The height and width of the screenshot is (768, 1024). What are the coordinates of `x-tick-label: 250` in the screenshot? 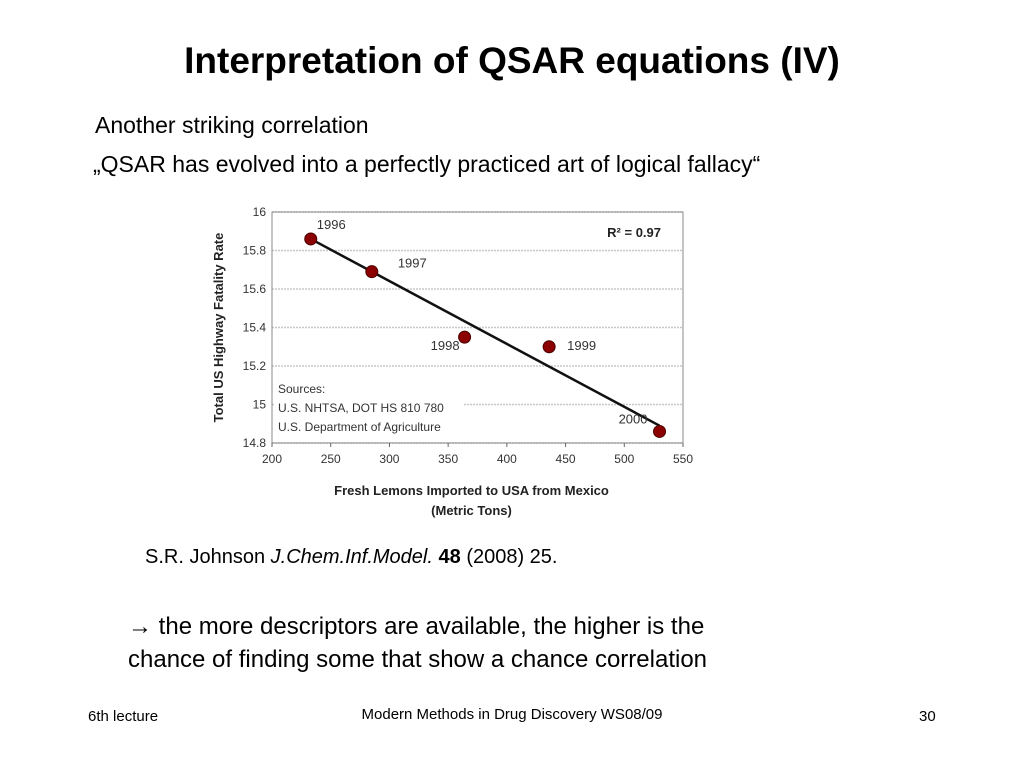 It's located at (331, 459).